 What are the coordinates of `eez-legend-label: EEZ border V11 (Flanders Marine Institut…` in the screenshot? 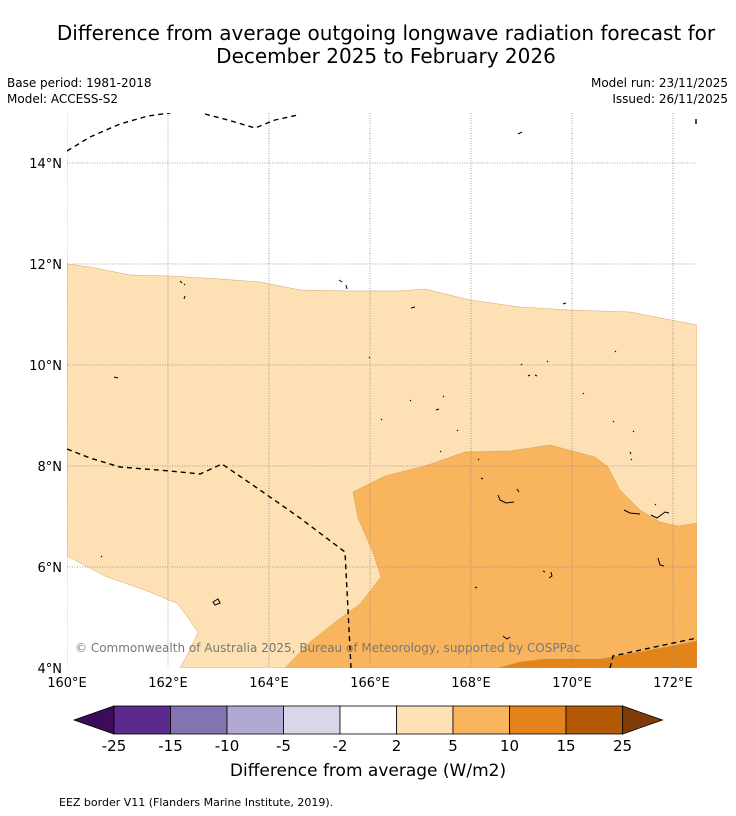 It's located at (196, 802).